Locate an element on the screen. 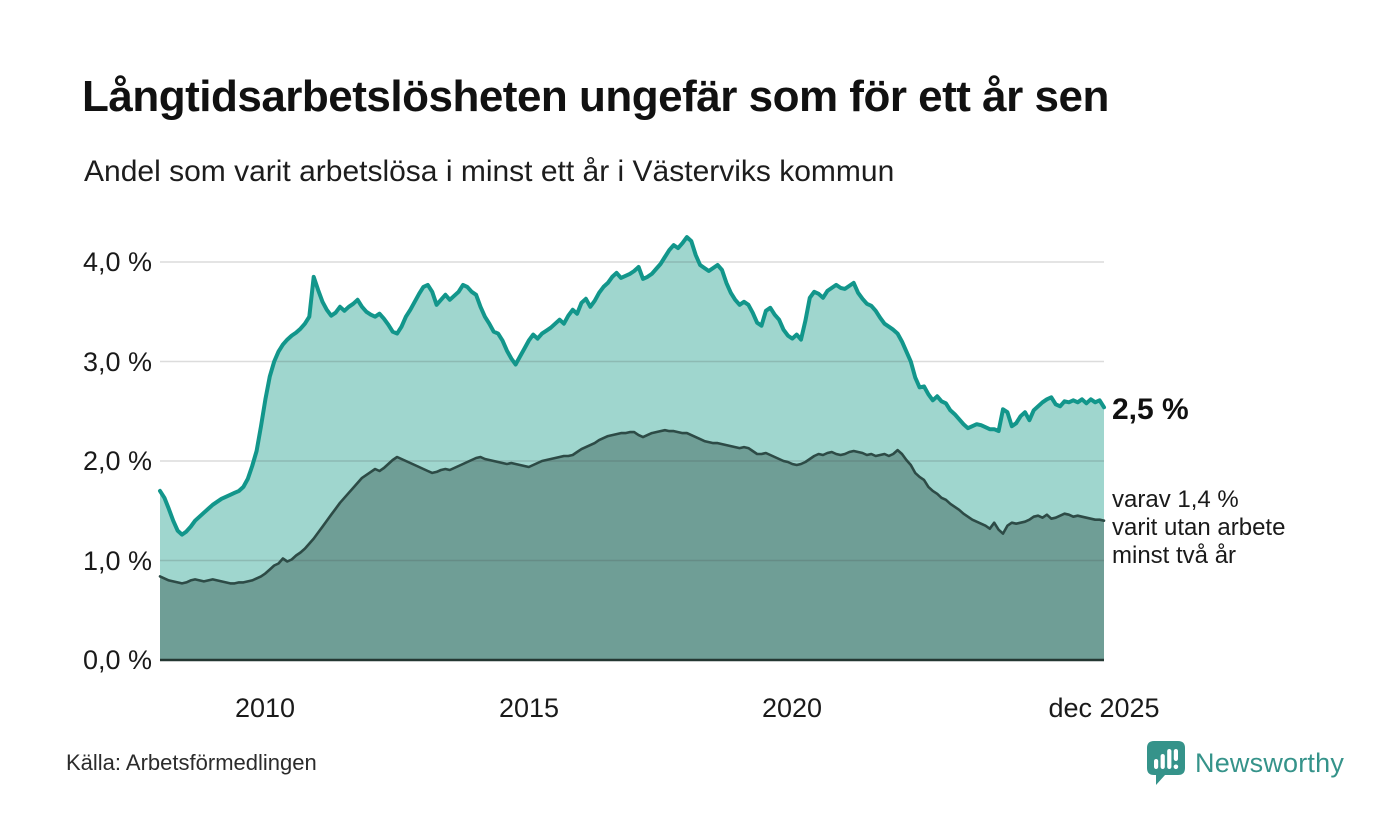  x-tick-label-2020: 2020 is located at coordinates (792, 708).